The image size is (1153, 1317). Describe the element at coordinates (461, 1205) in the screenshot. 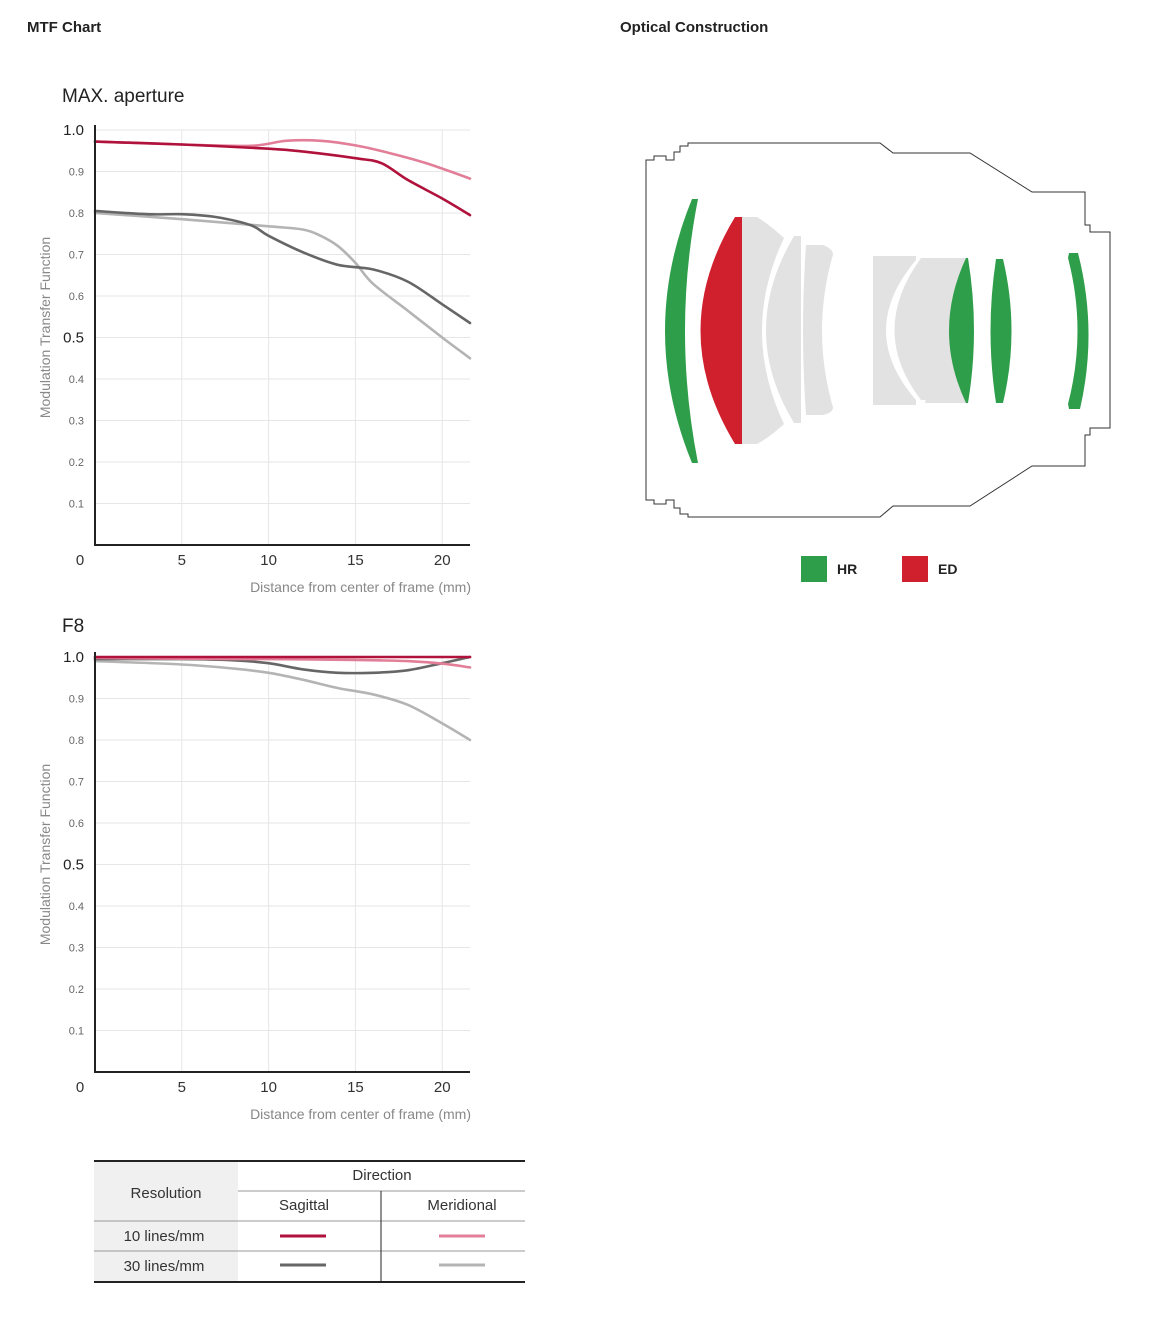

I see `meridional-header: Meridional` at that location.